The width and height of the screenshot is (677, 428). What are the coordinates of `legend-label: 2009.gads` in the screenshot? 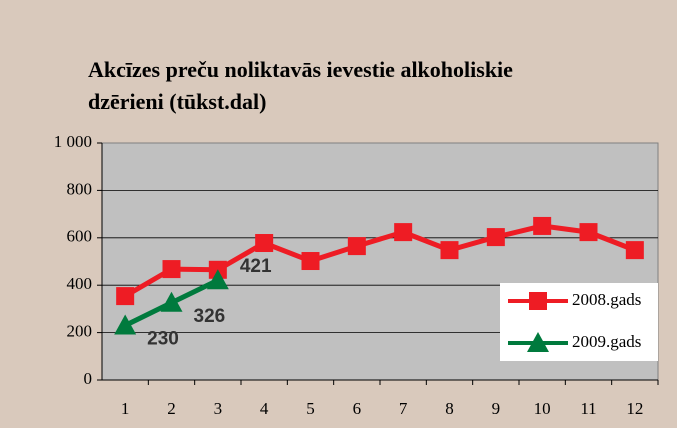 It's located at (606, 341).